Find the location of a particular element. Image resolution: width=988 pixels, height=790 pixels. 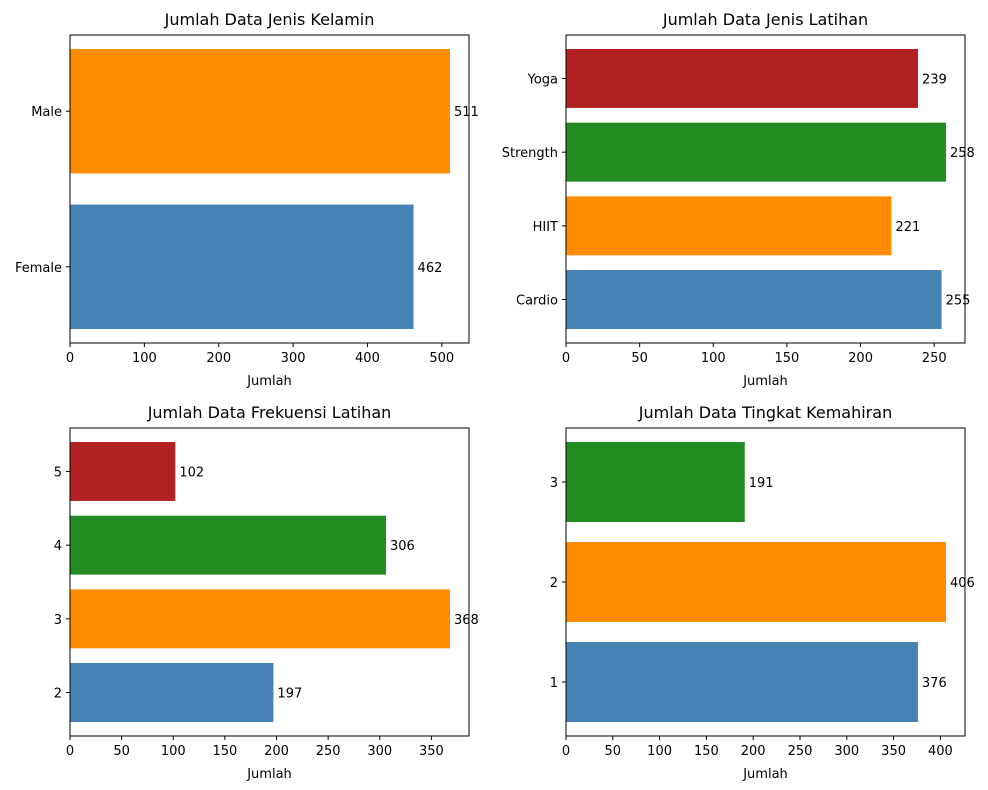

data-label: 197 is located at coordinates (289, 694).